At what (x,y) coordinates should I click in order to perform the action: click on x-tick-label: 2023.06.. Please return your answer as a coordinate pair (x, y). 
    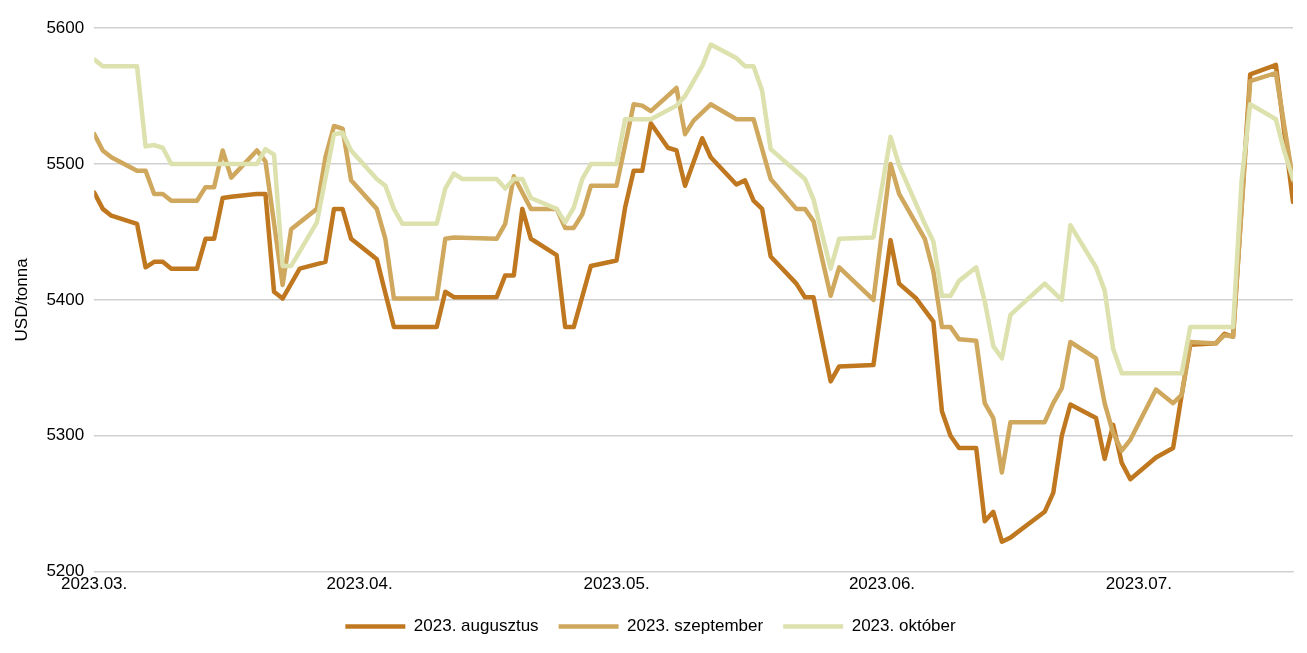
    Looking at the image, I should click on (882, 584).